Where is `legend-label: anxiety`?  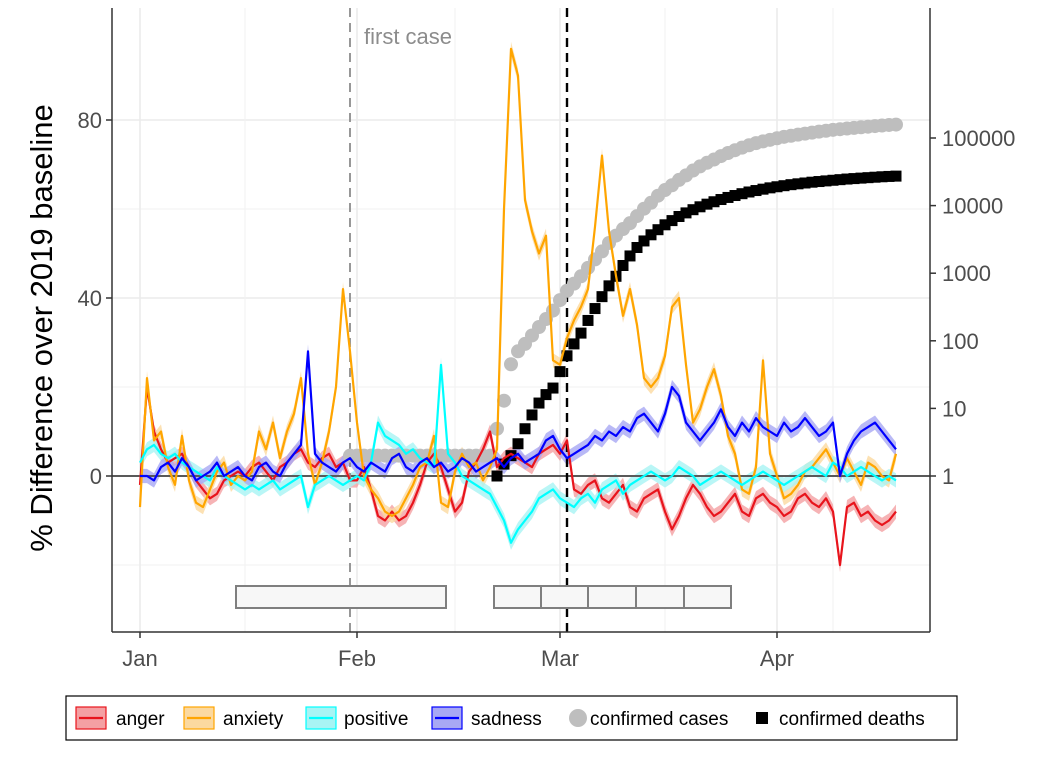 legend-label: anxiety is located at coordinates (253, 719).